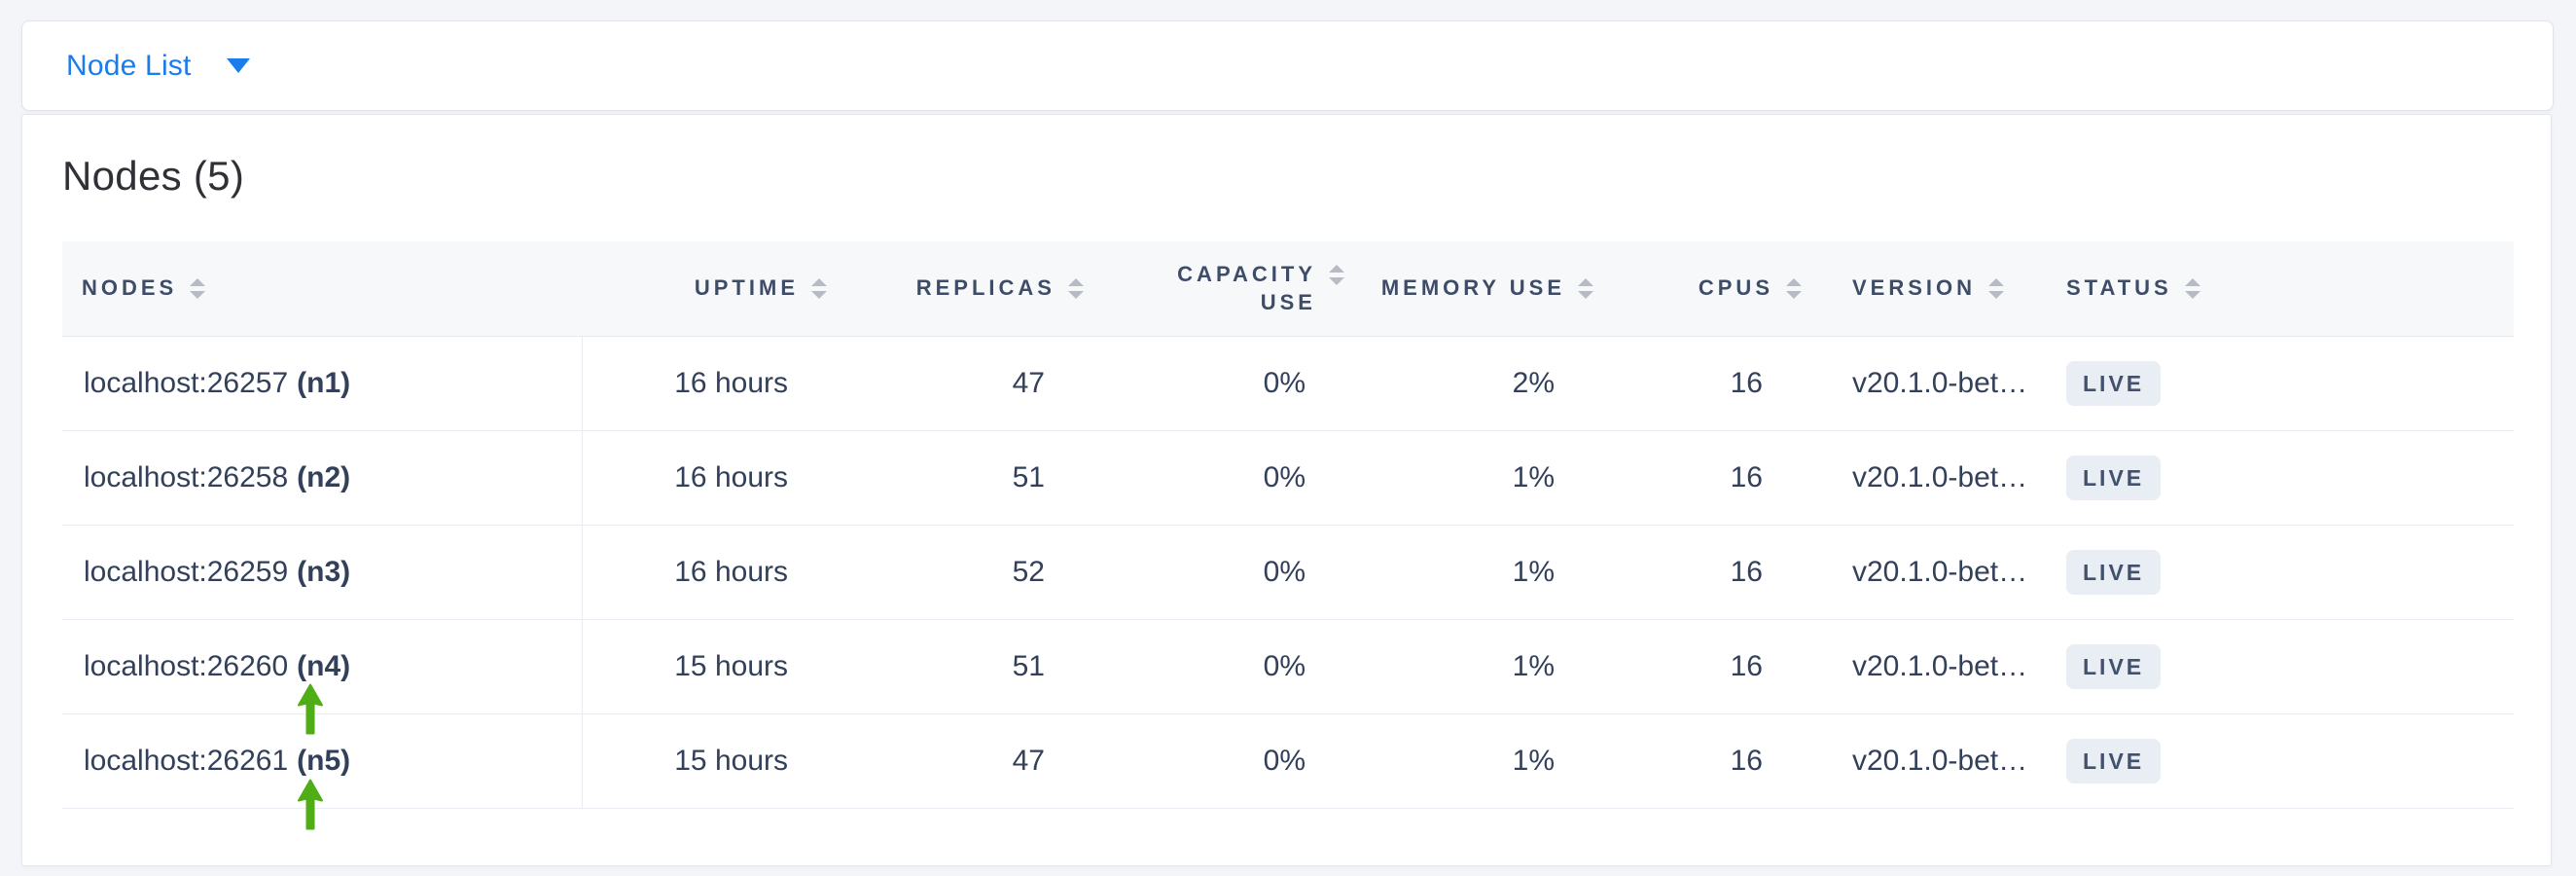 The height and width of the screenshot is (876, 2576). I want to click on column-header-nodes: NODES, so click(322, 289).